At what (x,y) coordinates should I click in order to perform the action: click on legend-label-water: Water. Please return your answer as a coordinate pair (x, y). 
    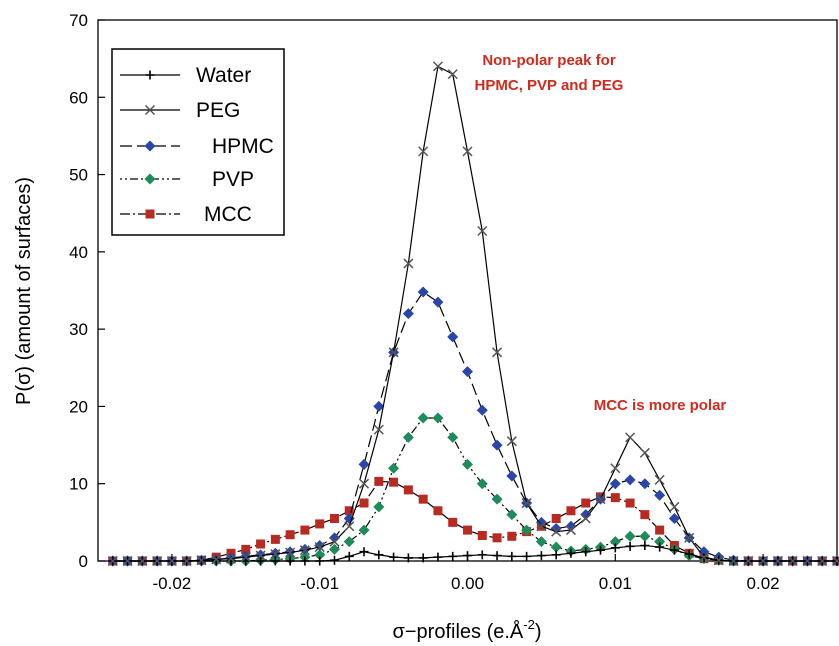
    Looking at the image, I should click on (223, 75).